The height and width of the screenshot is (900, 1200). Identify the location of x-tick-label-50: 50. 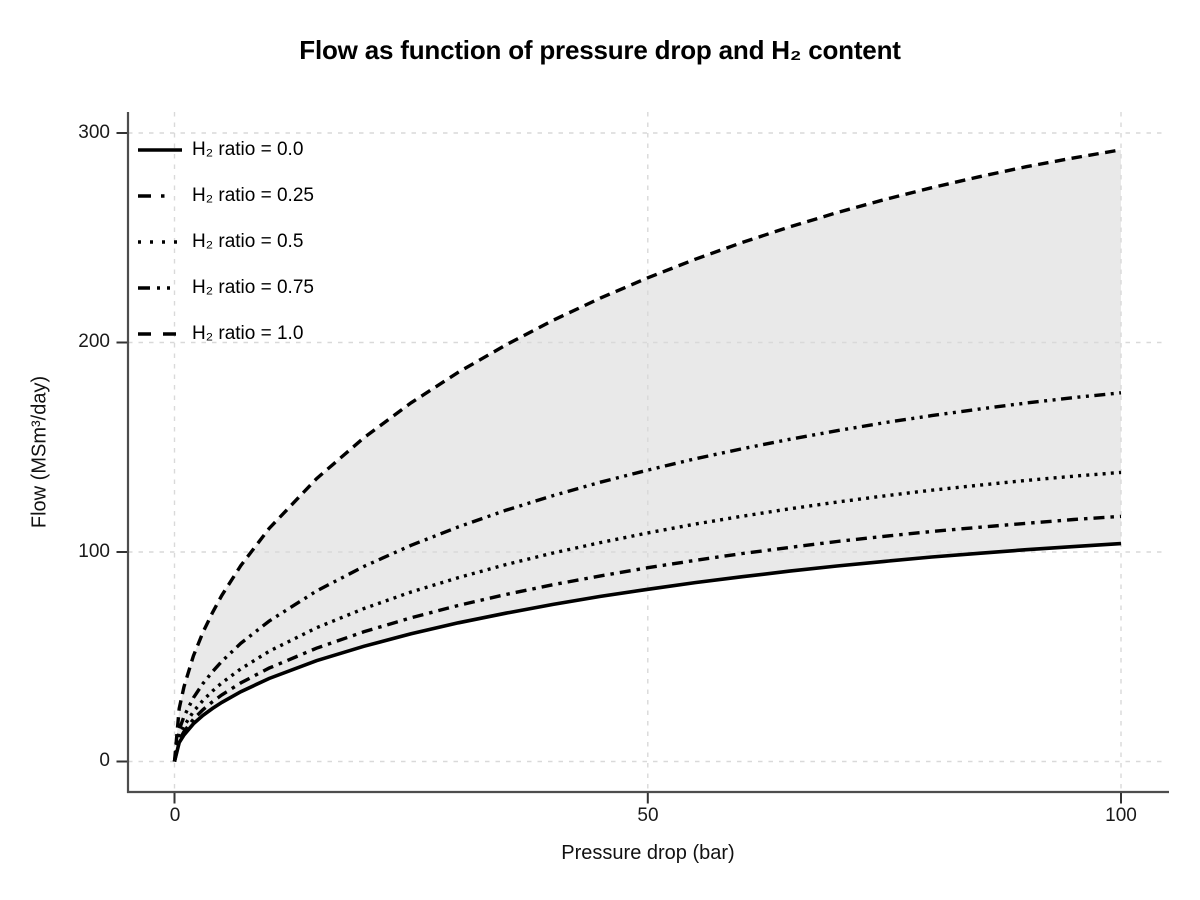
(648, 815).